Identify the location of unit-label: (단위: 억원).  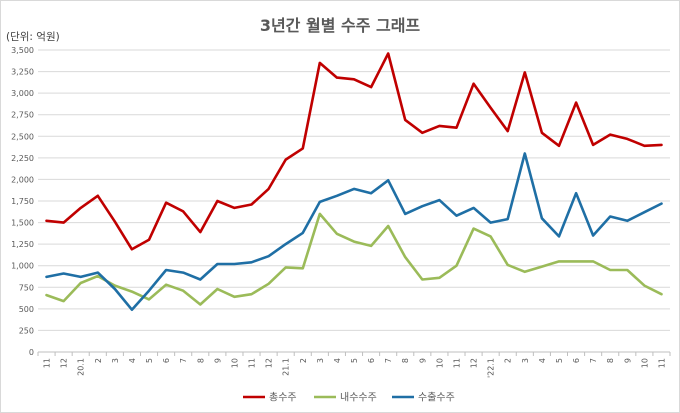
(33, 37).